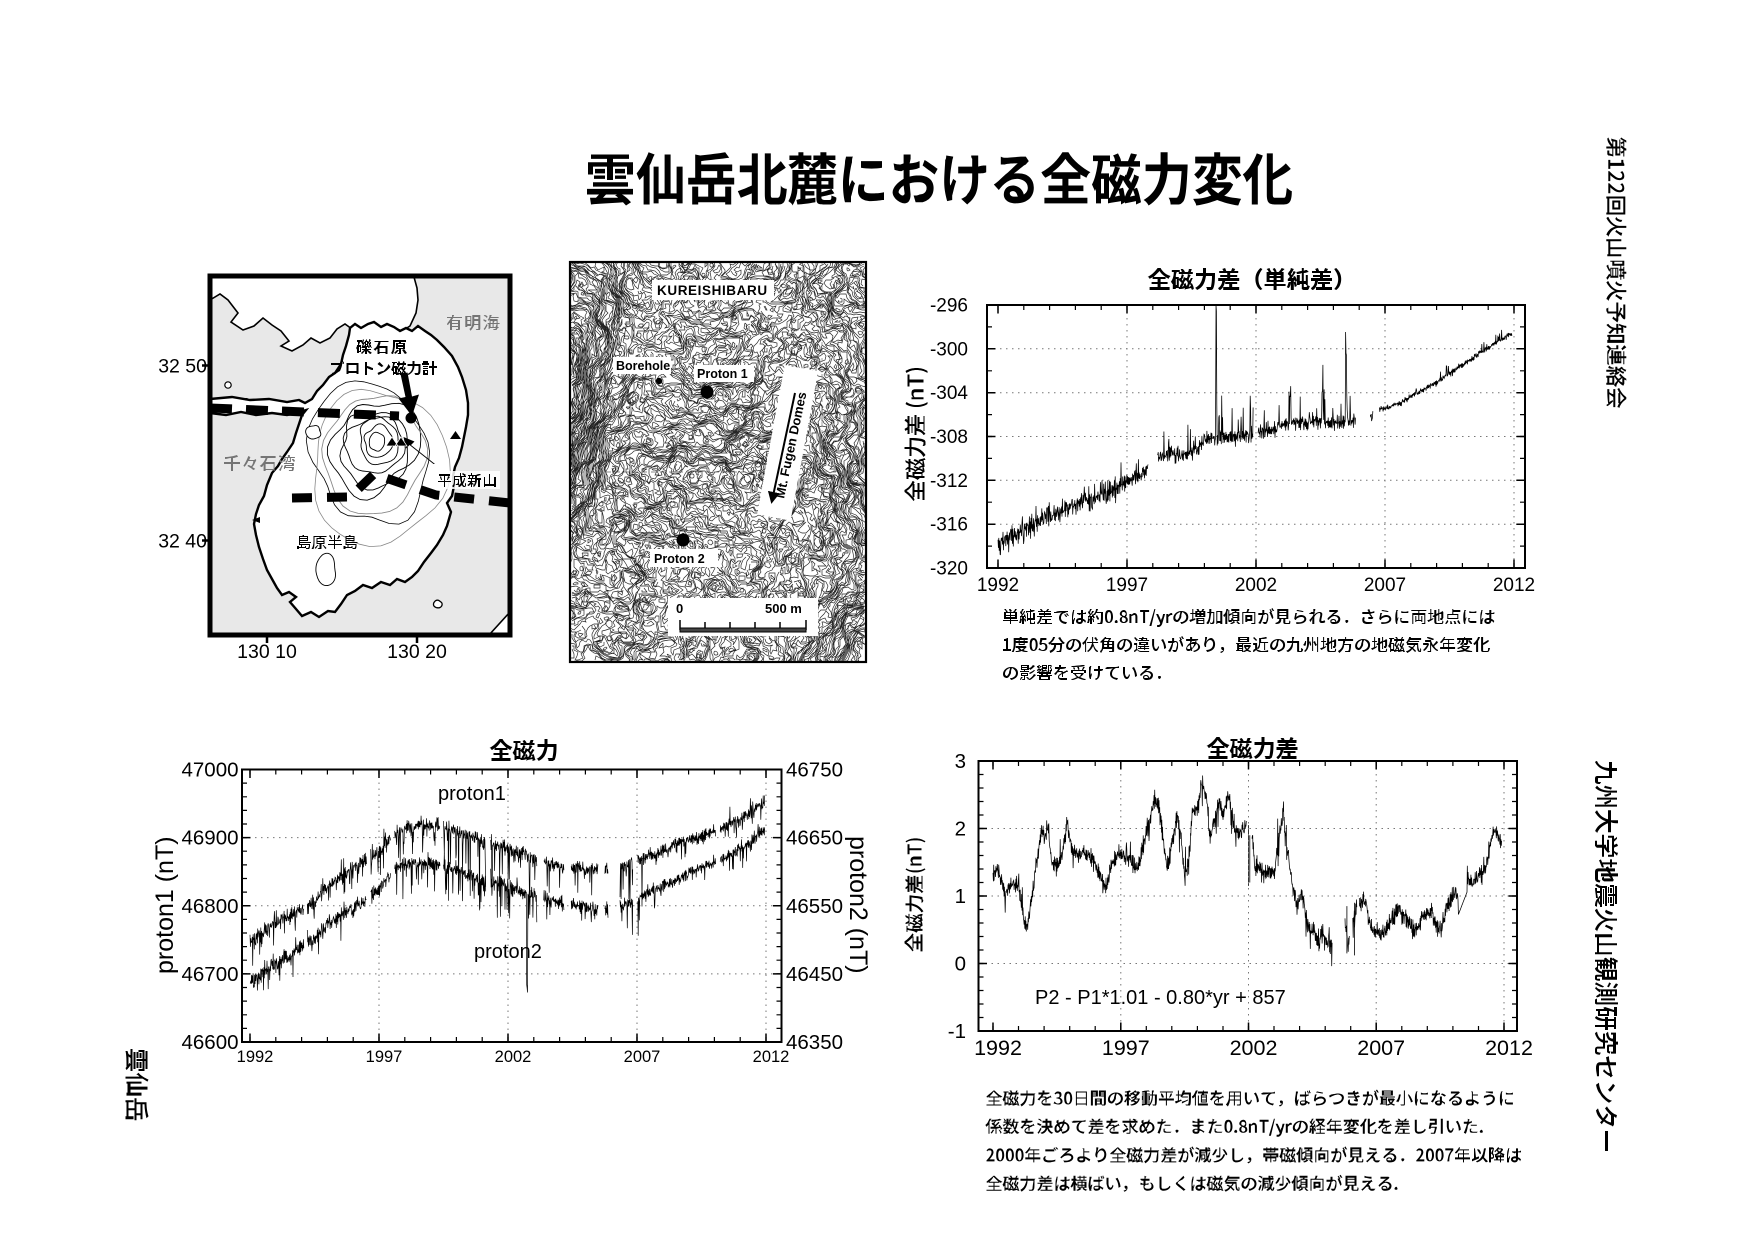  I want to click on svg-text: proton1, so click(472, 794).